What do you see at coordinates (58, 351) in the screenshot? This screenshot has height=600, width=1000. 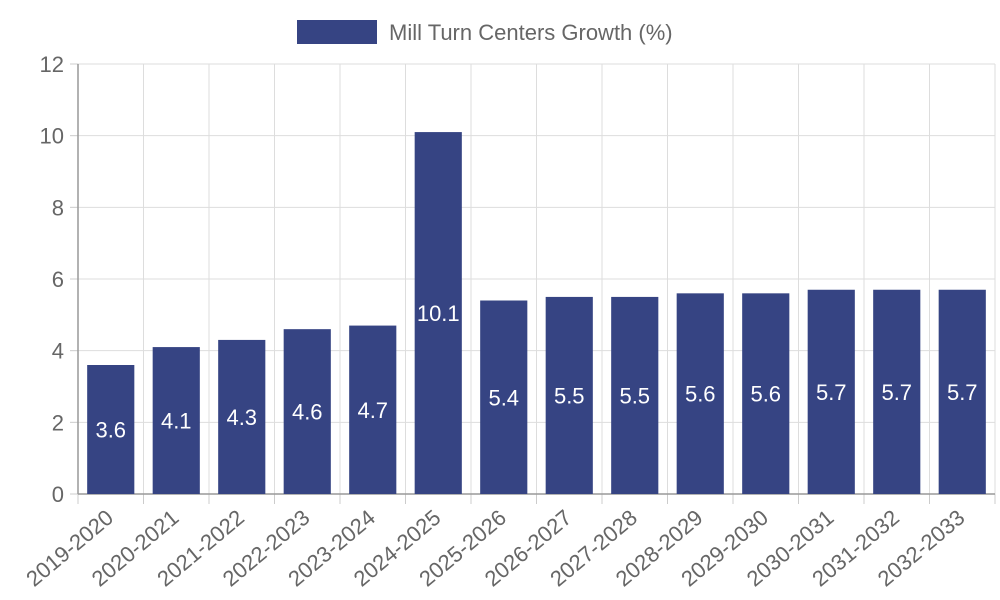 I see `y-tick-label: 4` at bounding box center [58, 351].